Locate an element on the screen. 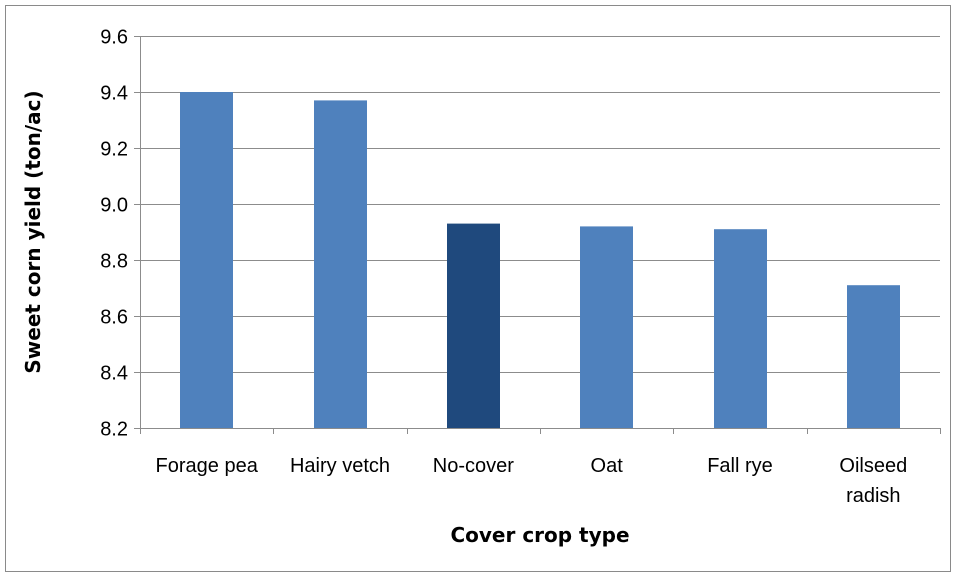 This screenshot has width=956, height=577. y-tick-label: 8.2 is located at coordinates (114, 430).